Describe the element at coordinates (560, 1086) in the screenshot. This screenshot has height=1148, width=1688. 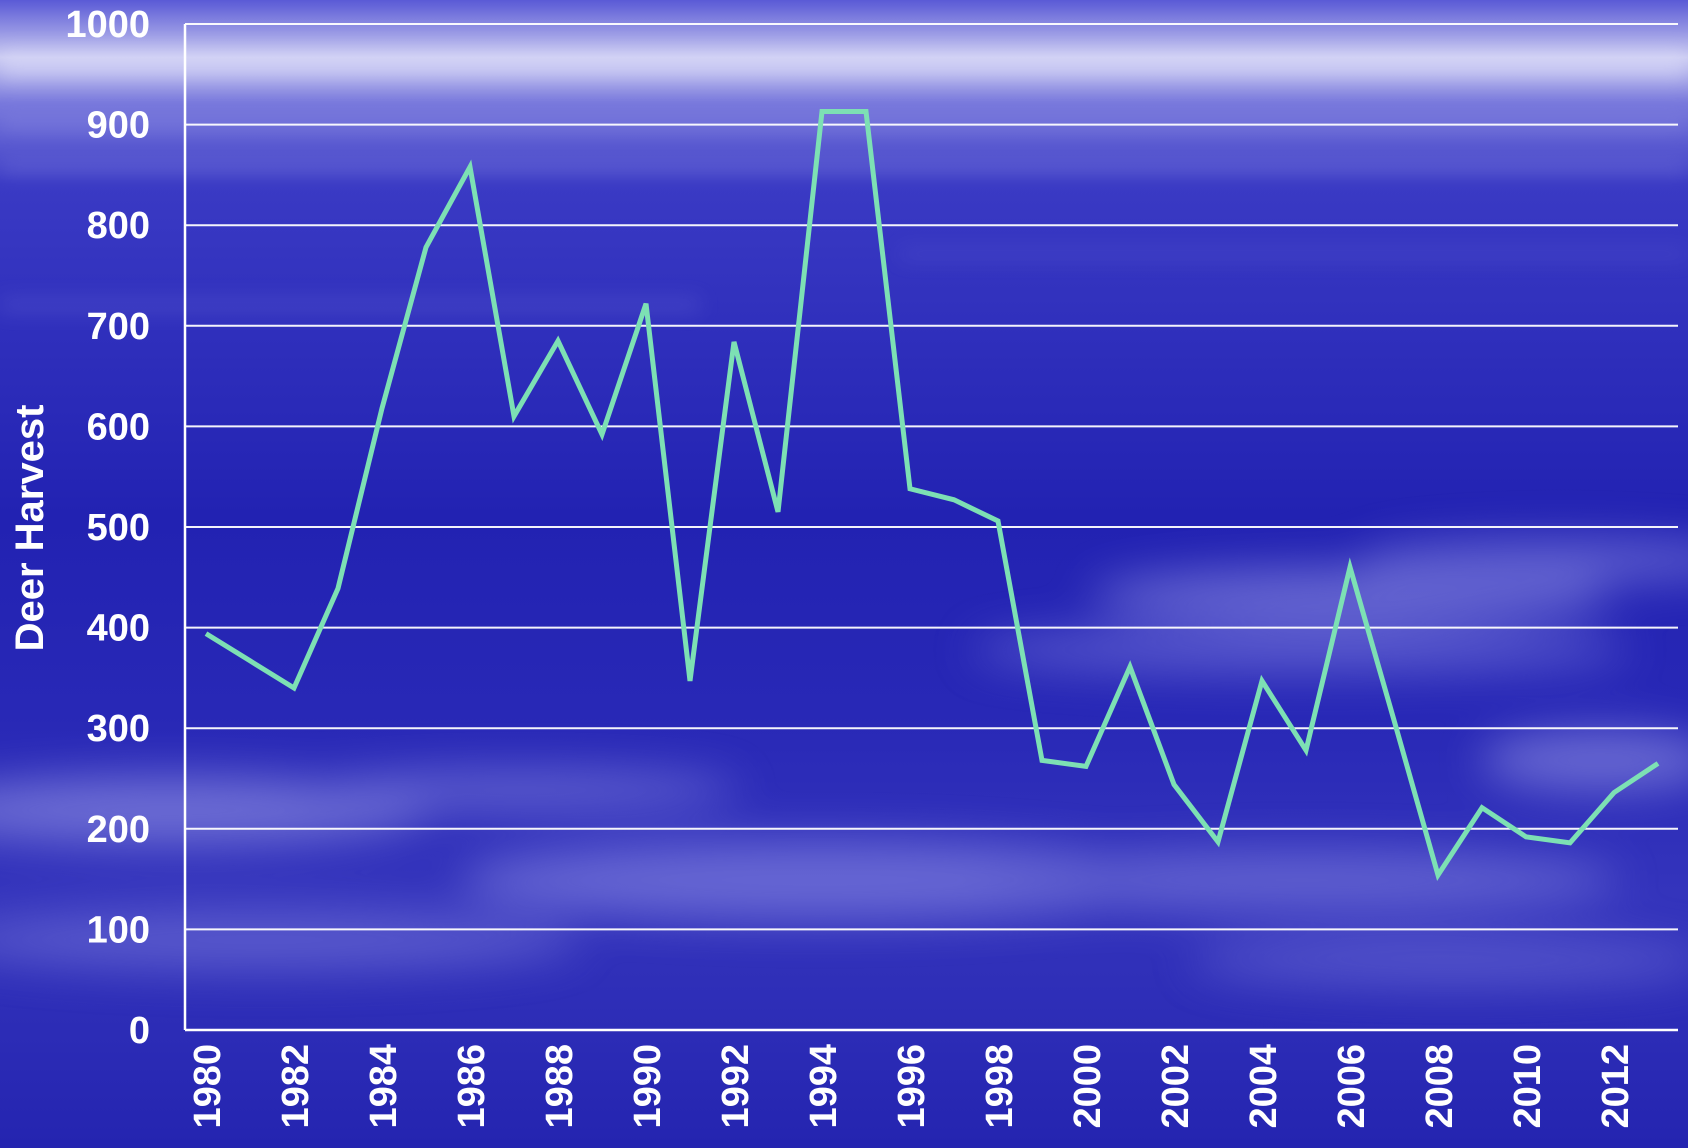
I see `x-tick-label: 1988` at that location.